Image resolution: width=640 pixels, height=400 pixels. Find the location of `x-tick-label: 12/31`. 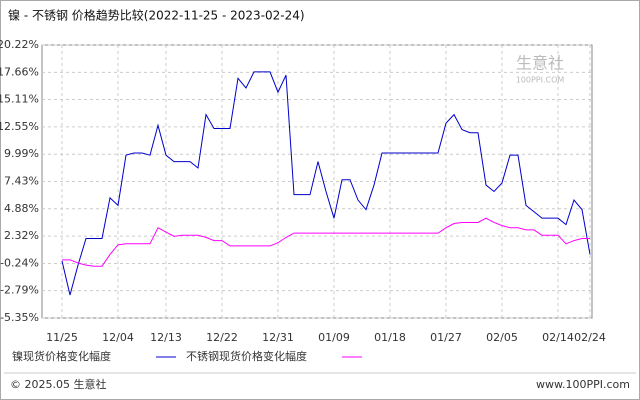

x-tick-label: 12/31 is located at coordinates (278, 337).